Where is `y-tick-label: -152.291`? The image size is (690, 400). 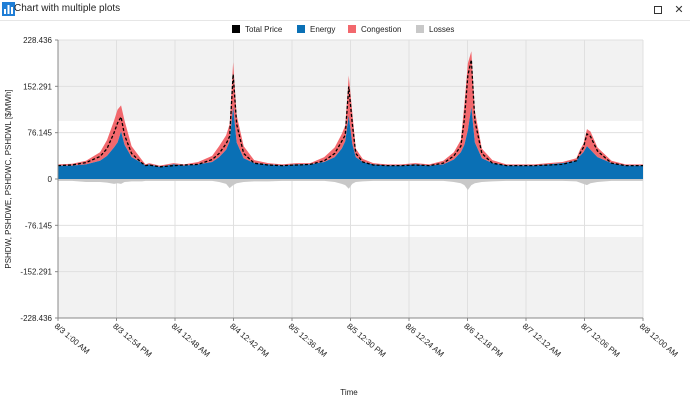
y-tick-label: -152.291 is located at coordinates (36, 272).